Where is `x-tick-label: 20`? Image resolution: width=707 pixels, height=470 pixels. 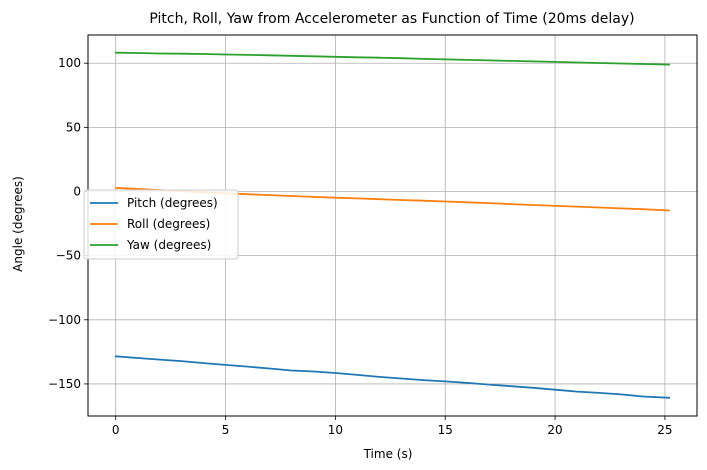 x-tick-label: 20 is located at coordinates (554, 430).